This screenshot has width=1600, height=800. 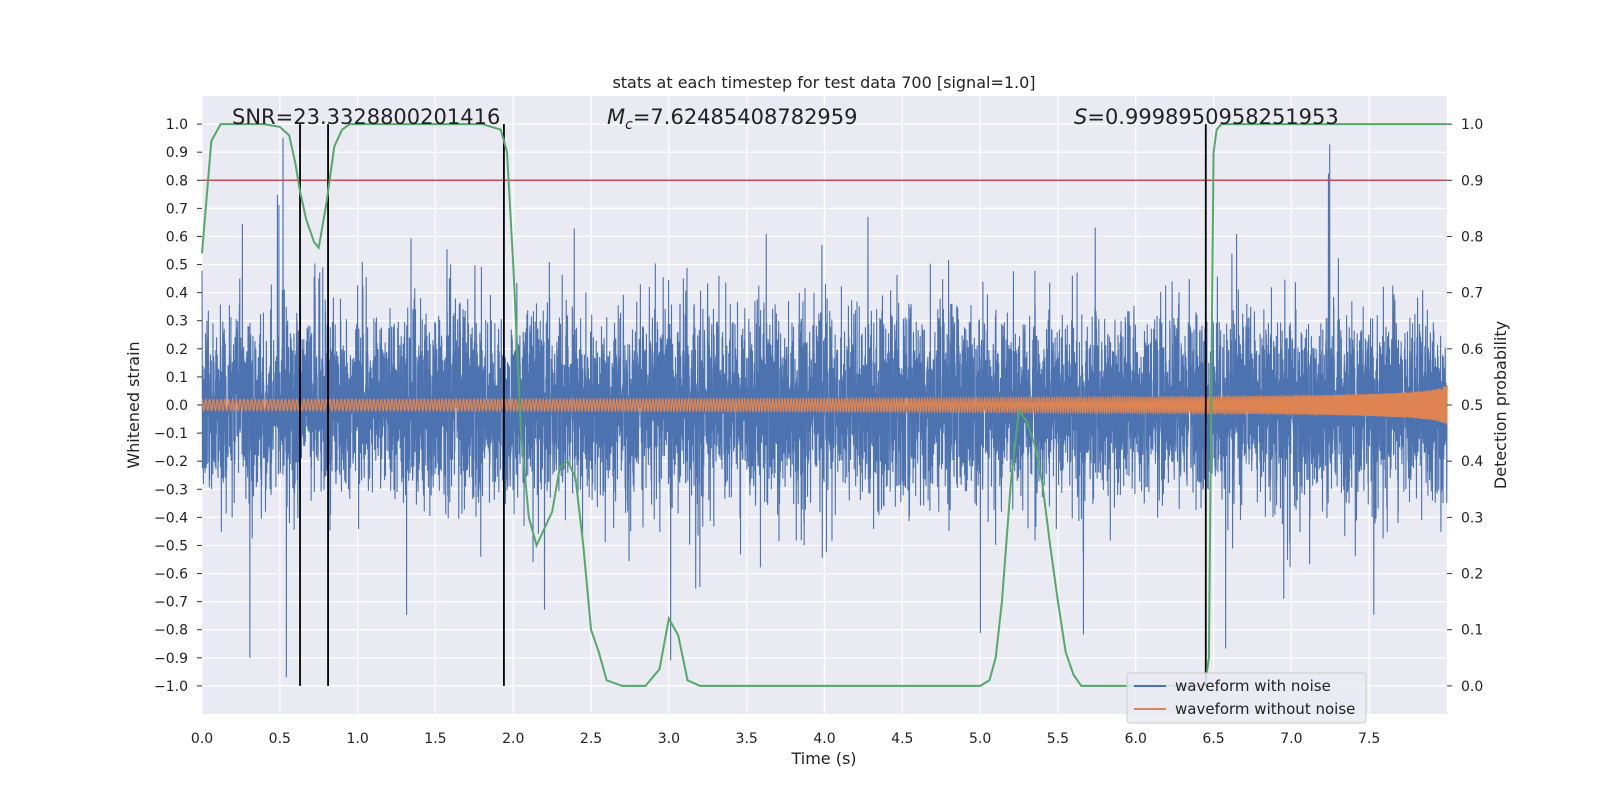 I want to click on x-tick-label: 6.5, so click(x=1213, y=739).